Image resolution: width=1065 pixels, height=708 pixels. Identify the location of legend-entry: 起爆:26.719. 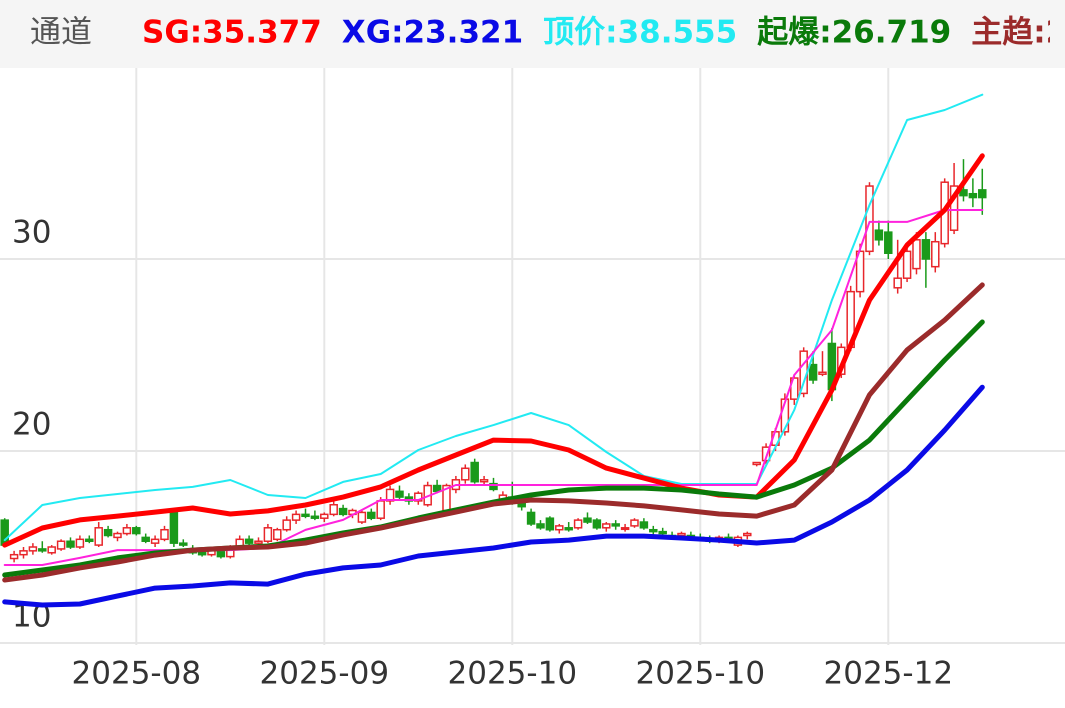
(854, 33).